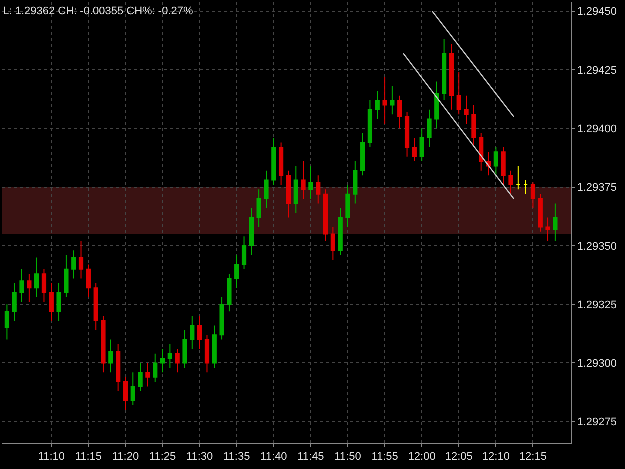 The width and height of the screenshot is (625, 469). What do you see at coordinates (311, 457) in the screenshot?
I see `x-tick-label: 11:45` at bounding box center [311, 457].